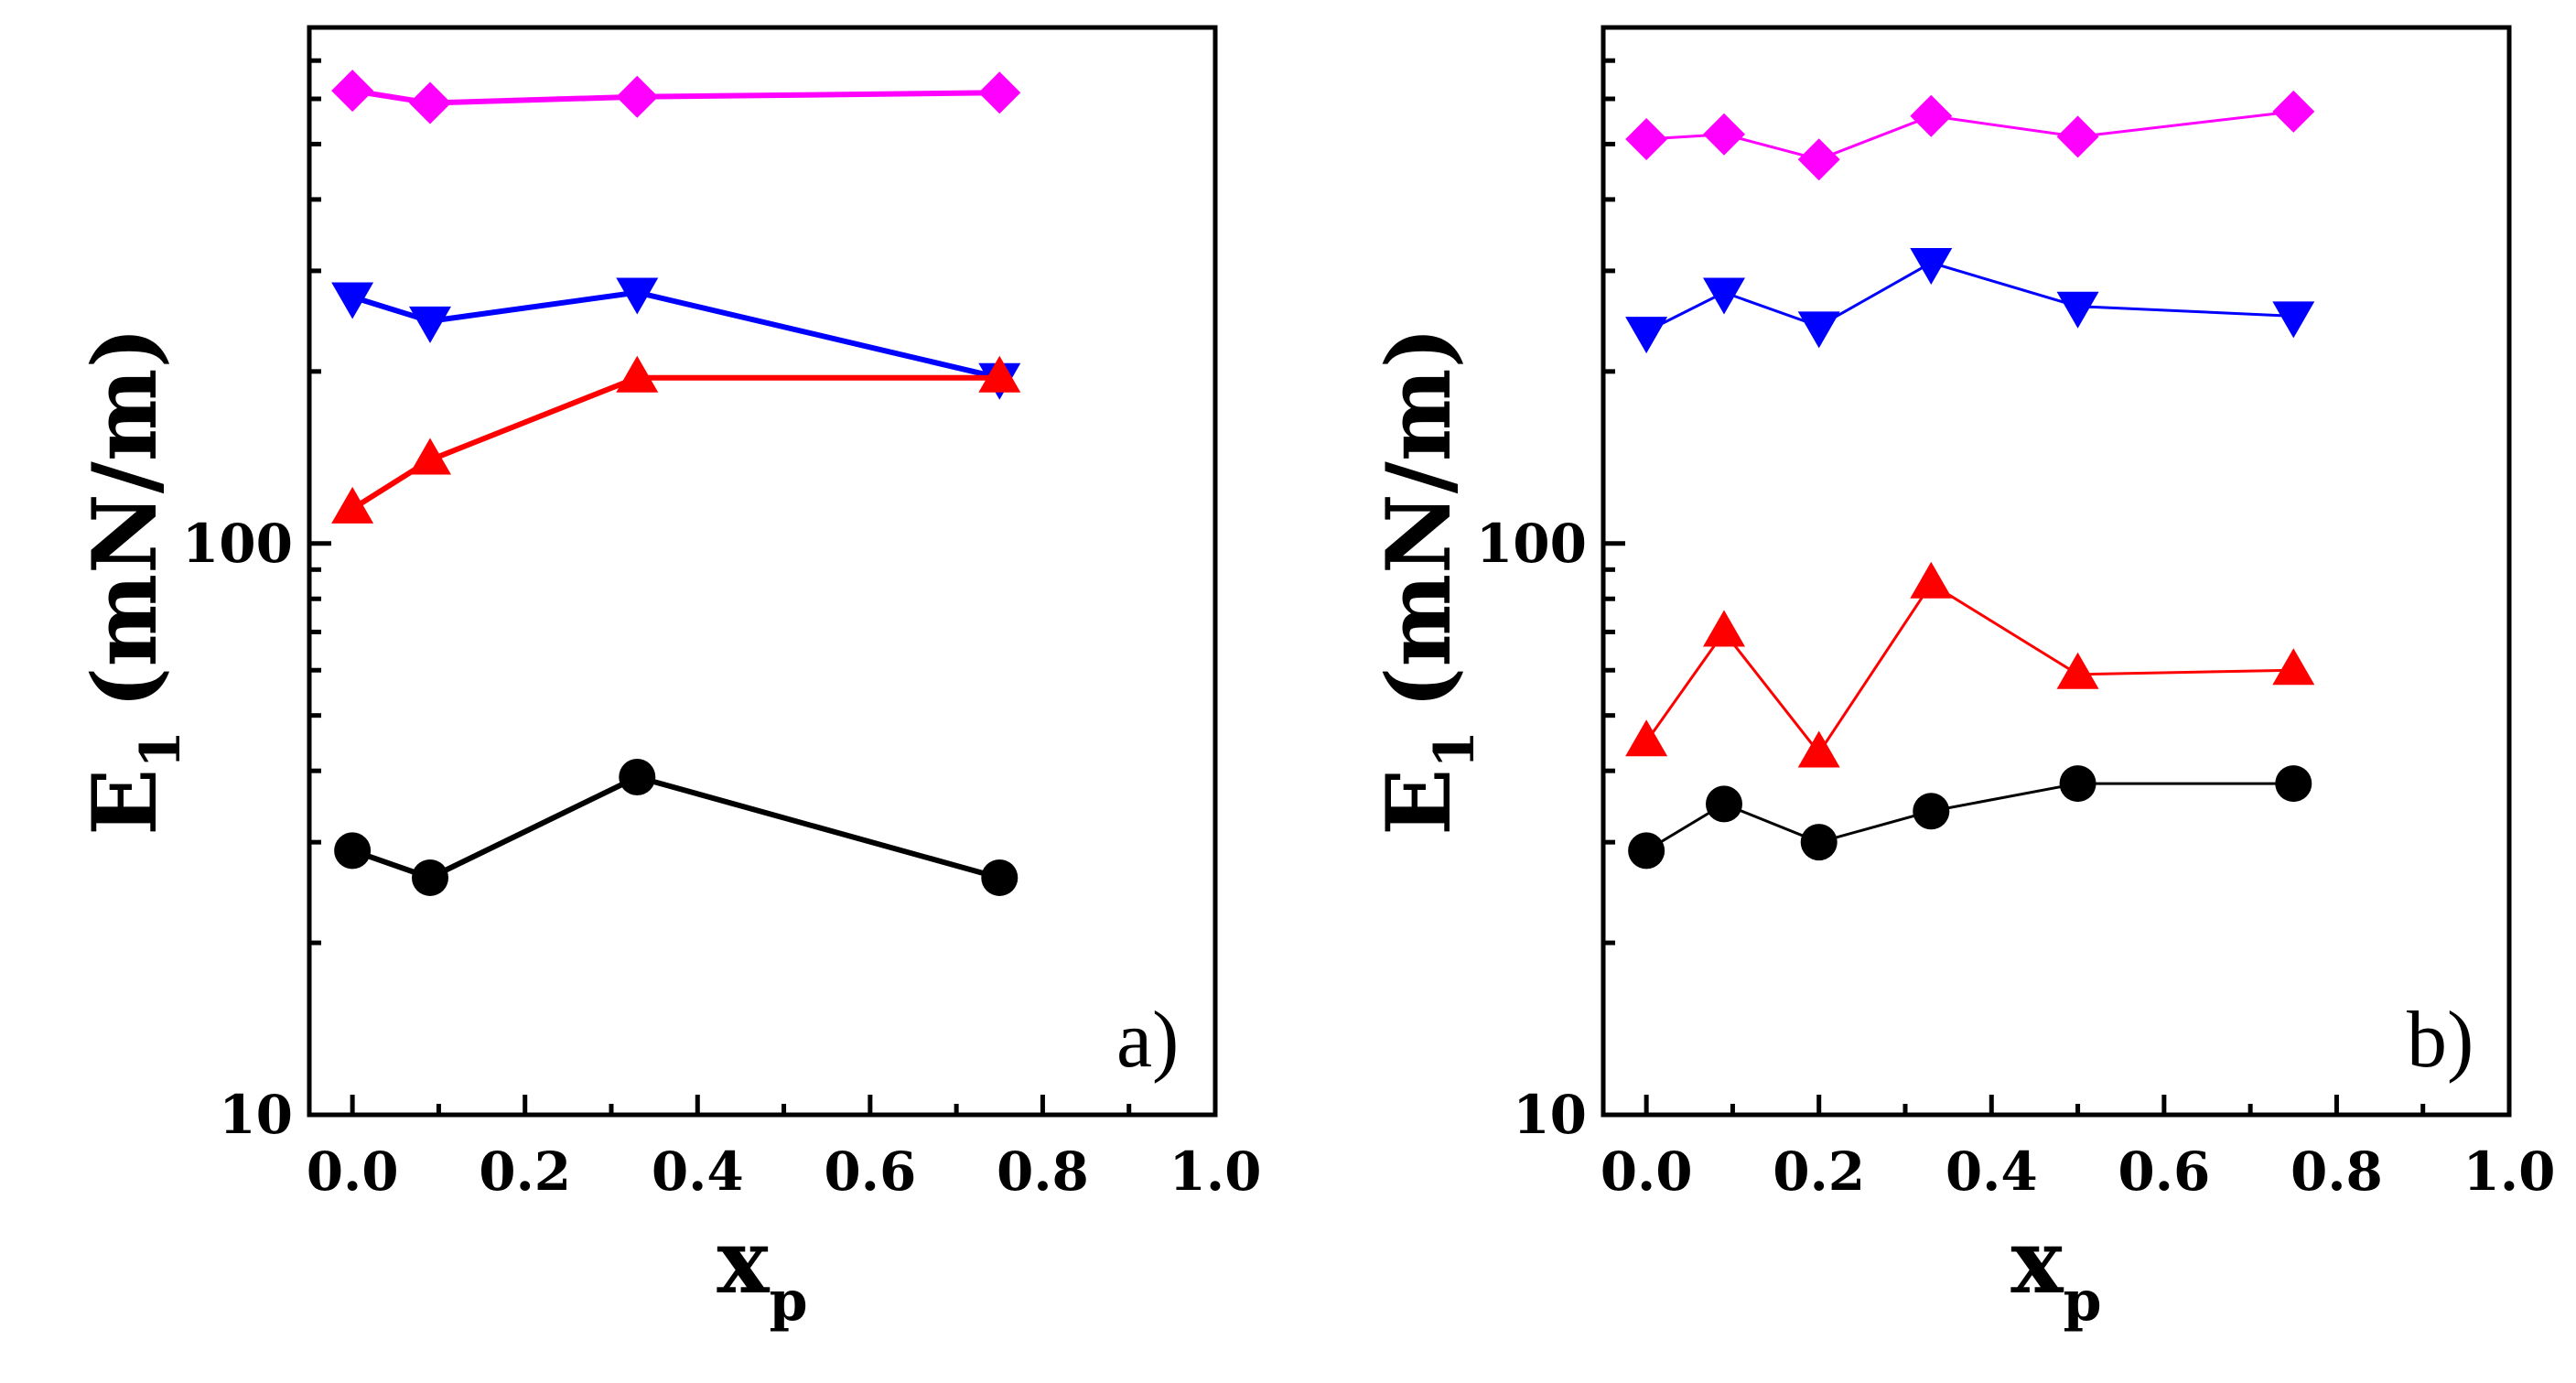 The width and height of the screenshot is (2576, 1383). Describe the element at coordinates (2083, 1302) in the screenshot. I see `panel-b-x-axis-subscript: p` at that location.